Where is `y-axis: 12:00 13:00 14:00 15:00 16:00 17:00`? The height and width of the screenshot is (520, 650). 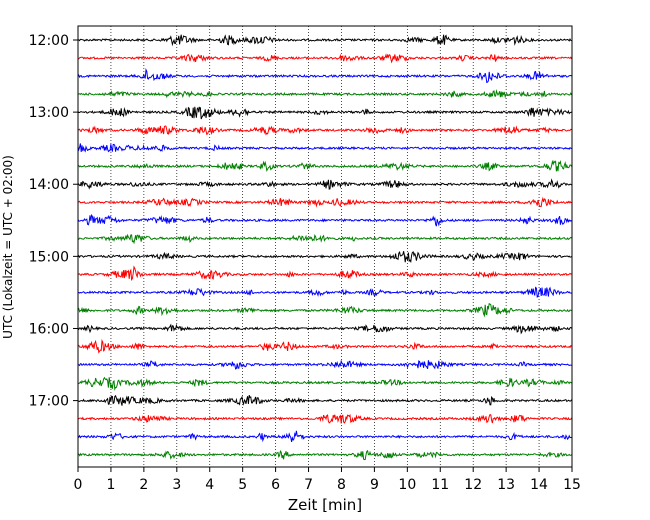 y-axis: 12:00 13:00 14:00 15:00 16:00 17:00 is located at coordinates (53, 221).